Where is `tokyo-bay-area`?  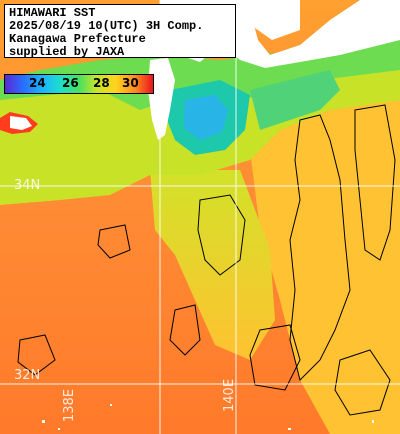 tokyo-bay-area is located at coordinates (295, 100).